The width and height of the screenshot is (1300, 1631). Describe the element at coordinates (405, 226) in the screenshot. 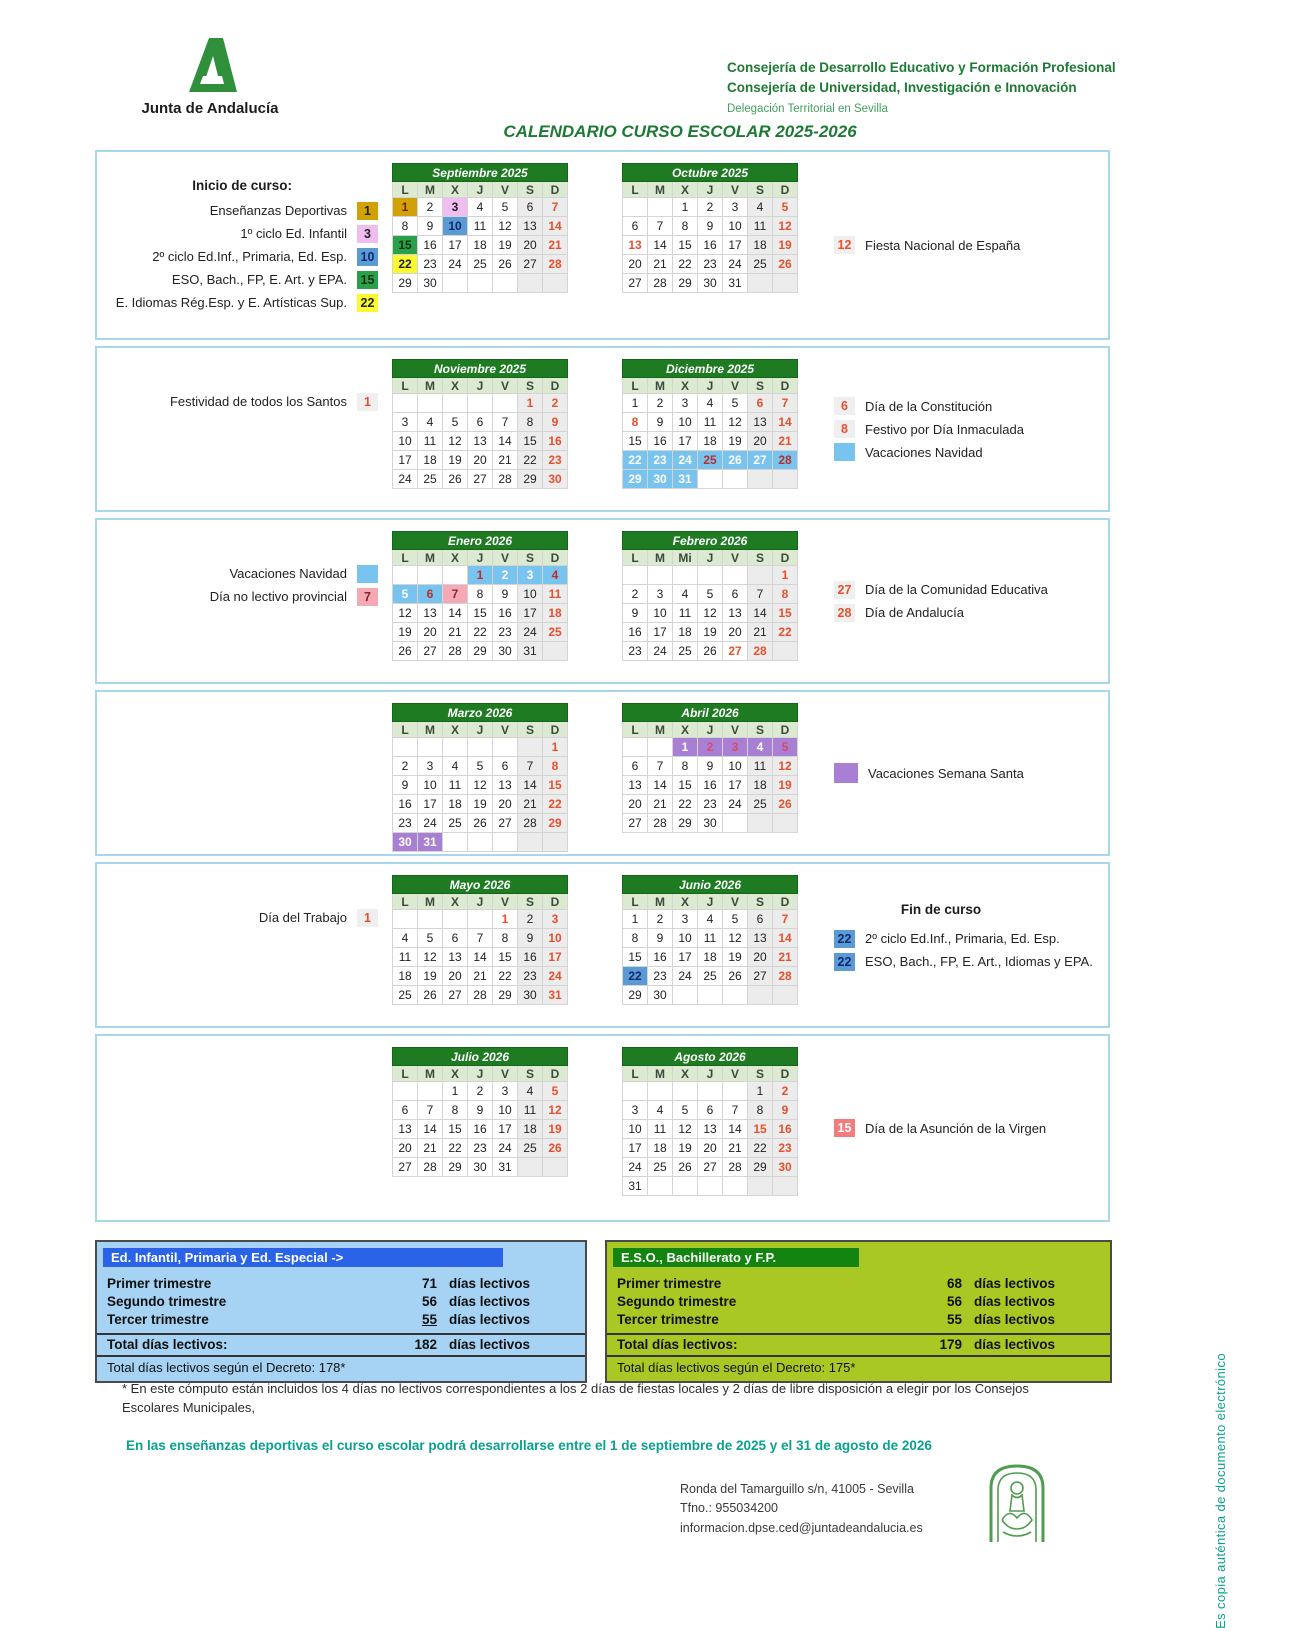

I see `day-cell: 8` at that location.